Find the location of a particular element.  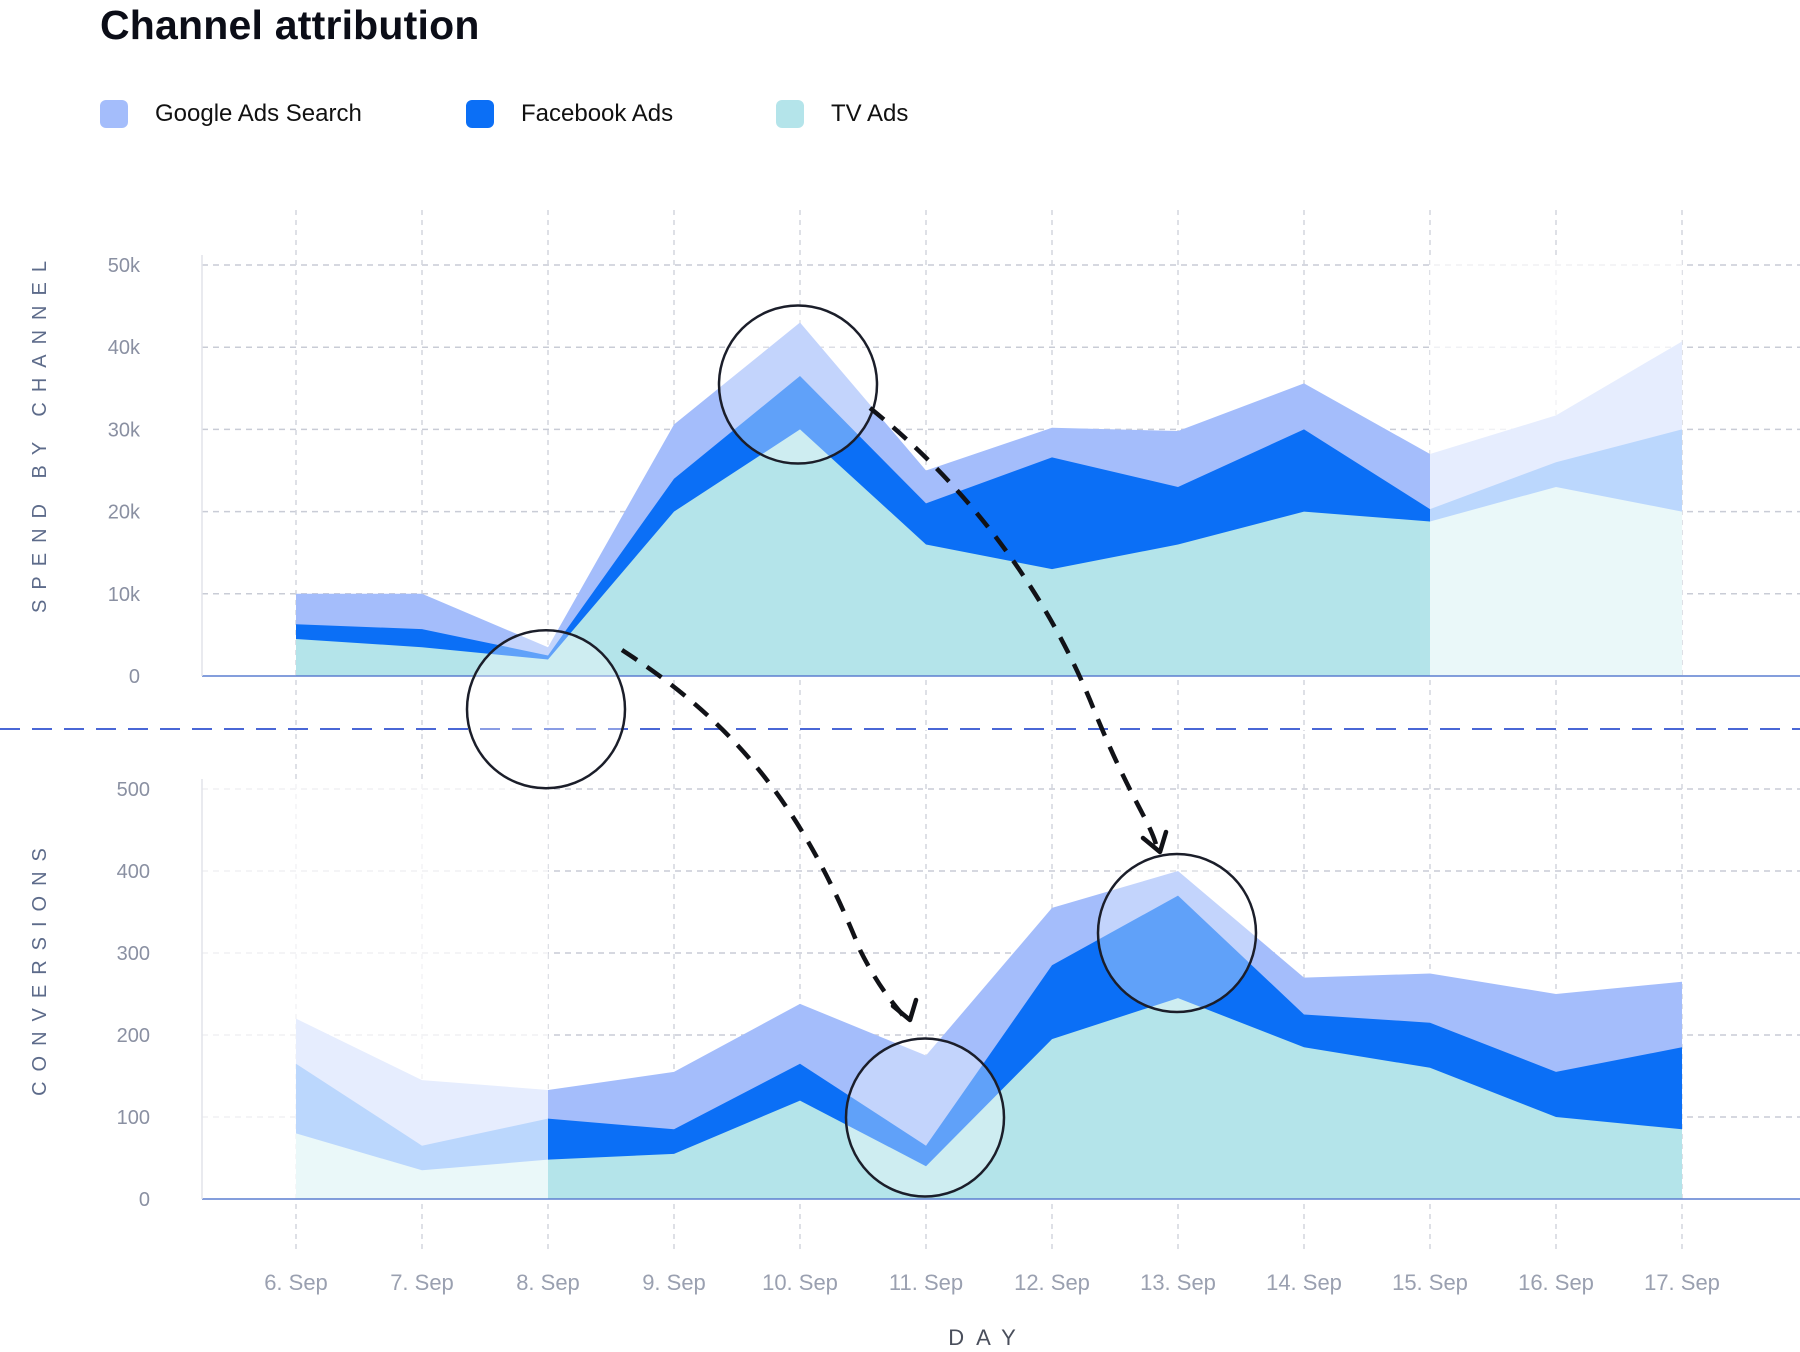

x-tick-label: 16. Sep is located at coordinates (1556, 1282).